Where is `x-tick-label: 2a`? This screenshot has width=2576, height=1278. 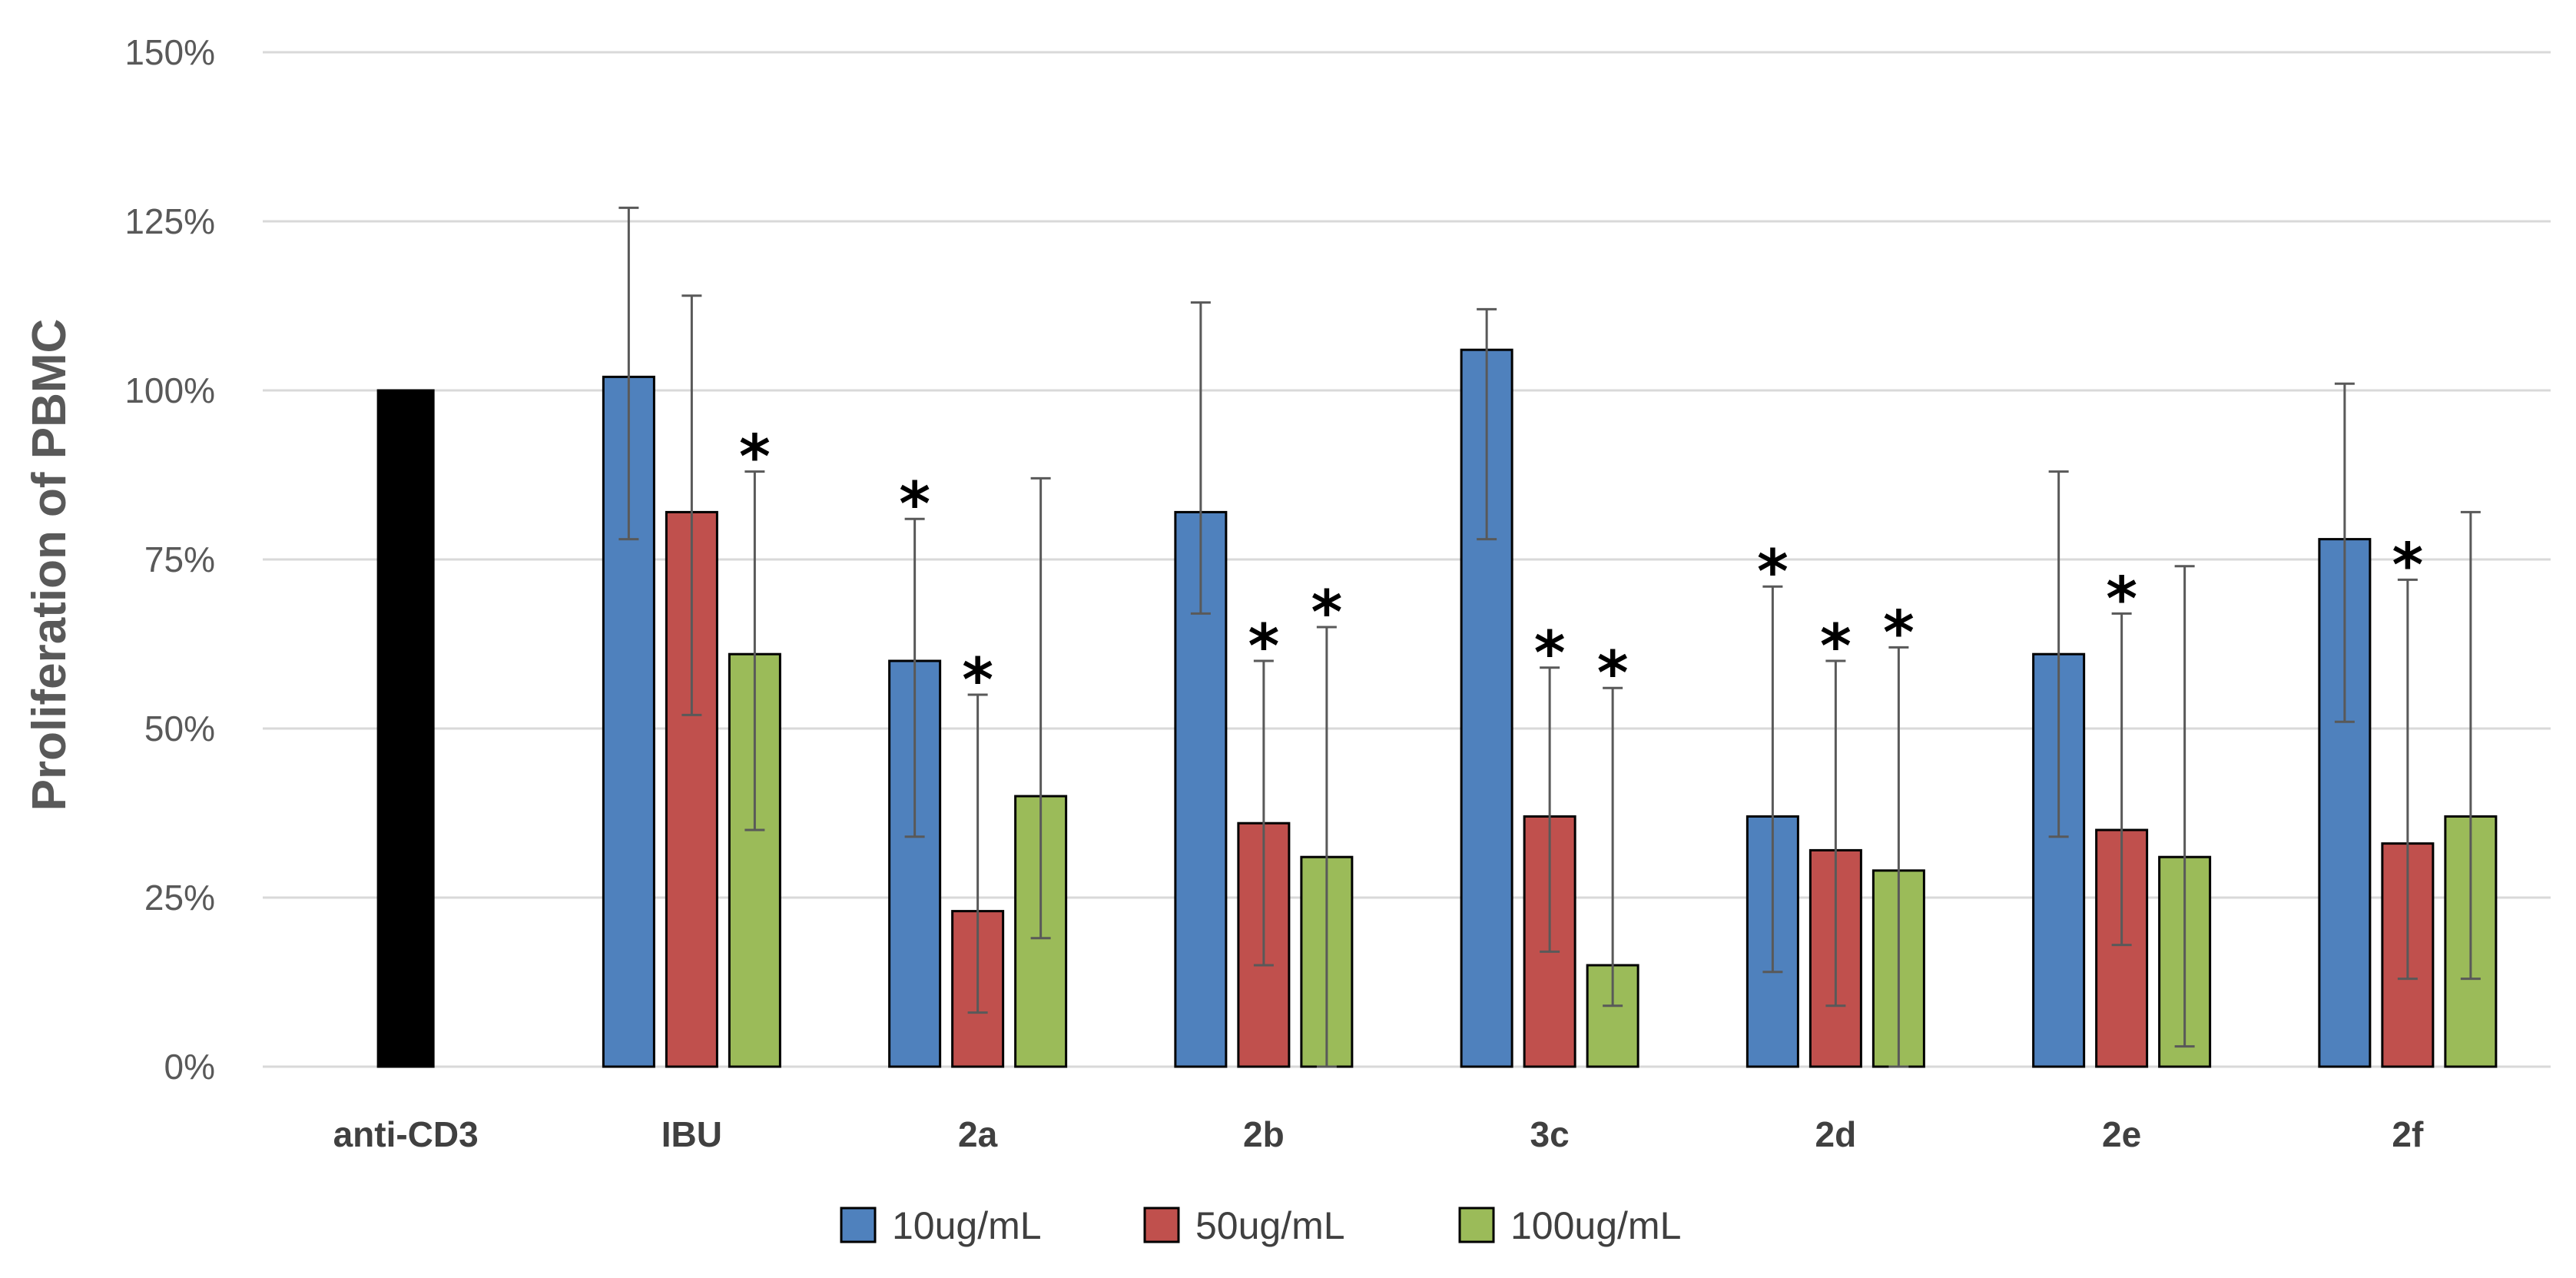 x-tick-label: 2a is located at coordinates (978, 1134).